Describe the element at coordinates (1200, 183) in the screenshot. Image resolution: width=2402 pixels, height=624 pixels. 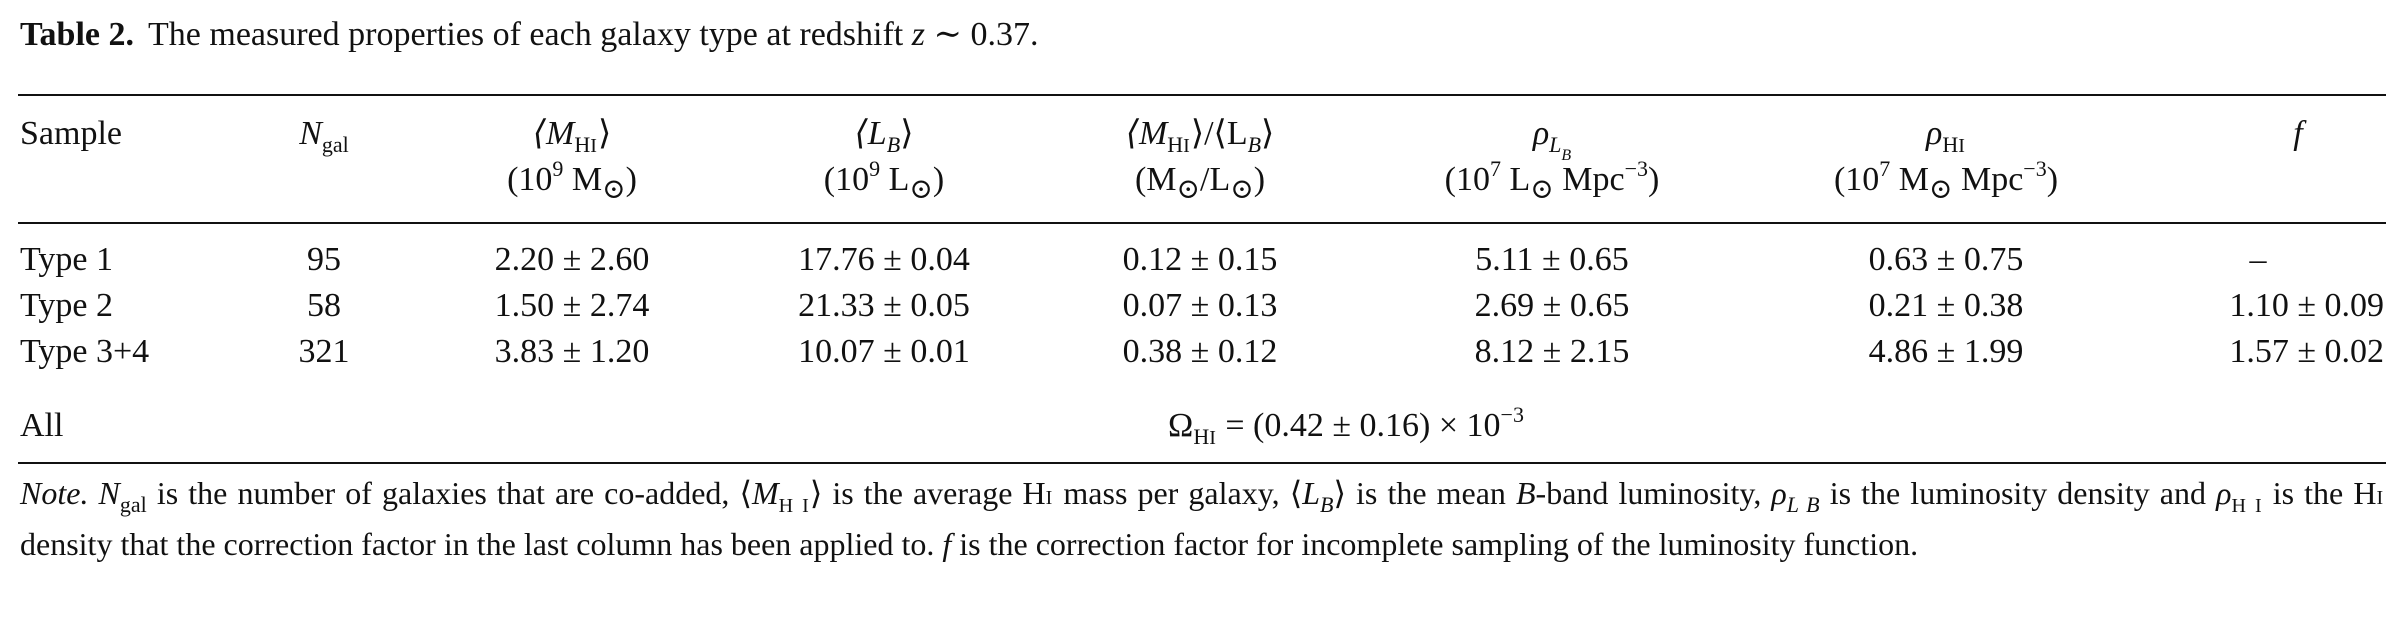
I see `header-mass-to-light-unit: (M⊙/L⊙)` at that location.